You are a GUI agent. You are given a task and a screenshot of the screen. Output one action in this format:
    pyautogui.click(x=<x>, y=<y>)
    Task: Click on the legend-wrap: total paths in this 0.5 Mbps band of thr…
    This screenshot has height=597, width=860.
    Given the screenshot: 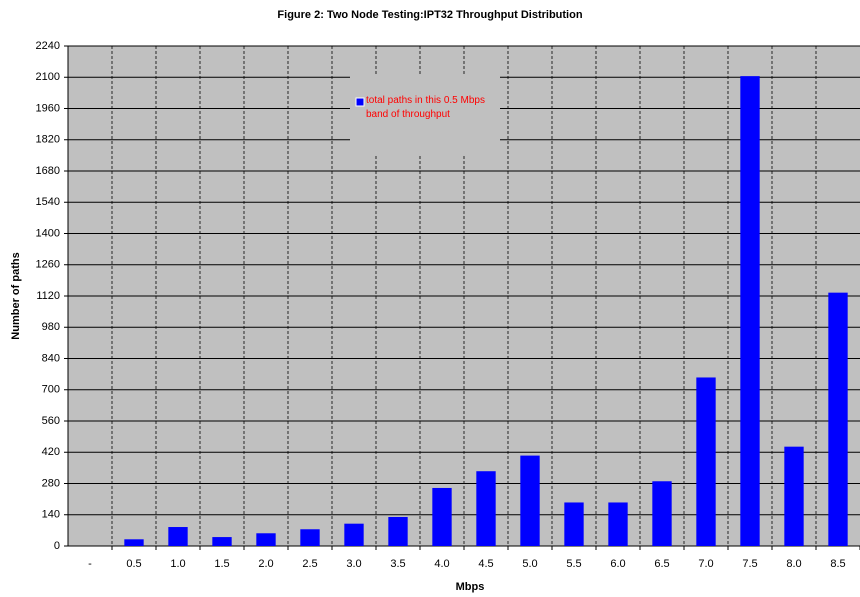 What is the action you would take?
    pyautogui.click(x=425, y=107)
    